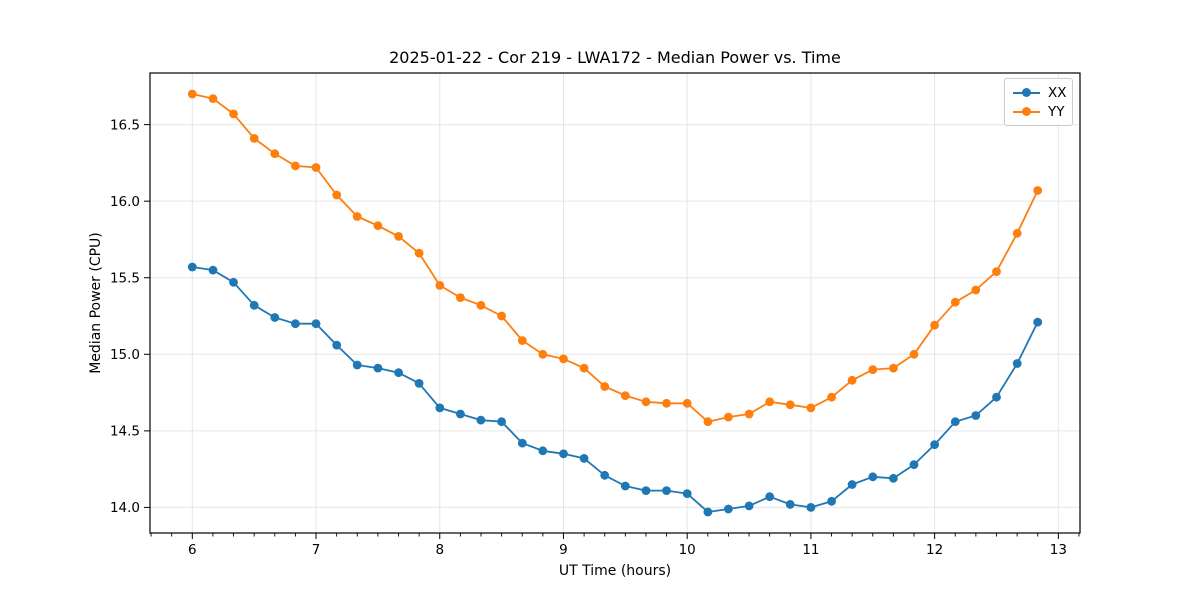 The width and height of the screenshot is (1200, 600). I want to click on x-minor-ticks, so click(615, 535).